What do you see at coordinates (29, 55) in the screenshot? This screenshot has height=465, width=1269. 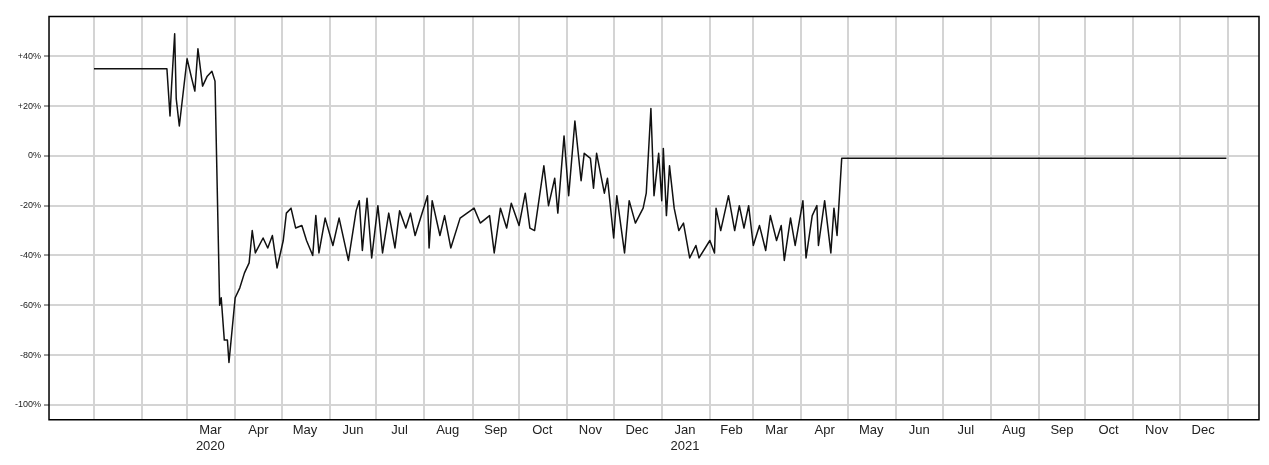 I see `y-tick-label: +40%` at bounding box center [29, 55].